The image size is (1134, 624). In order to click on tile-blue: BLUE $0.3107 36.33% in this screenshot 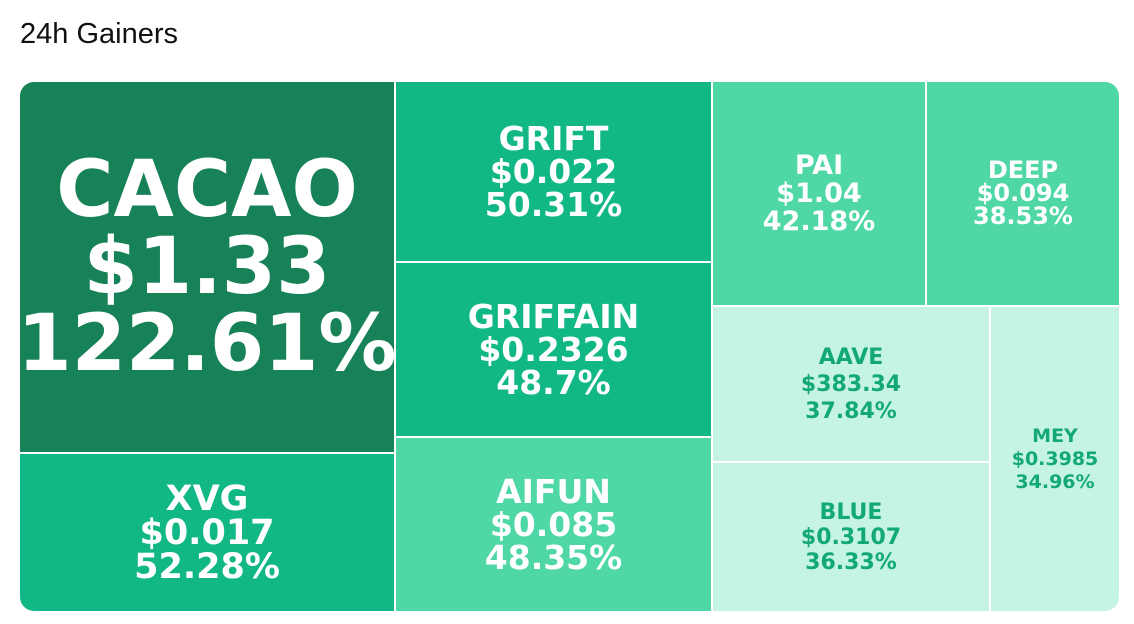, I will do `click(851, 537)`.